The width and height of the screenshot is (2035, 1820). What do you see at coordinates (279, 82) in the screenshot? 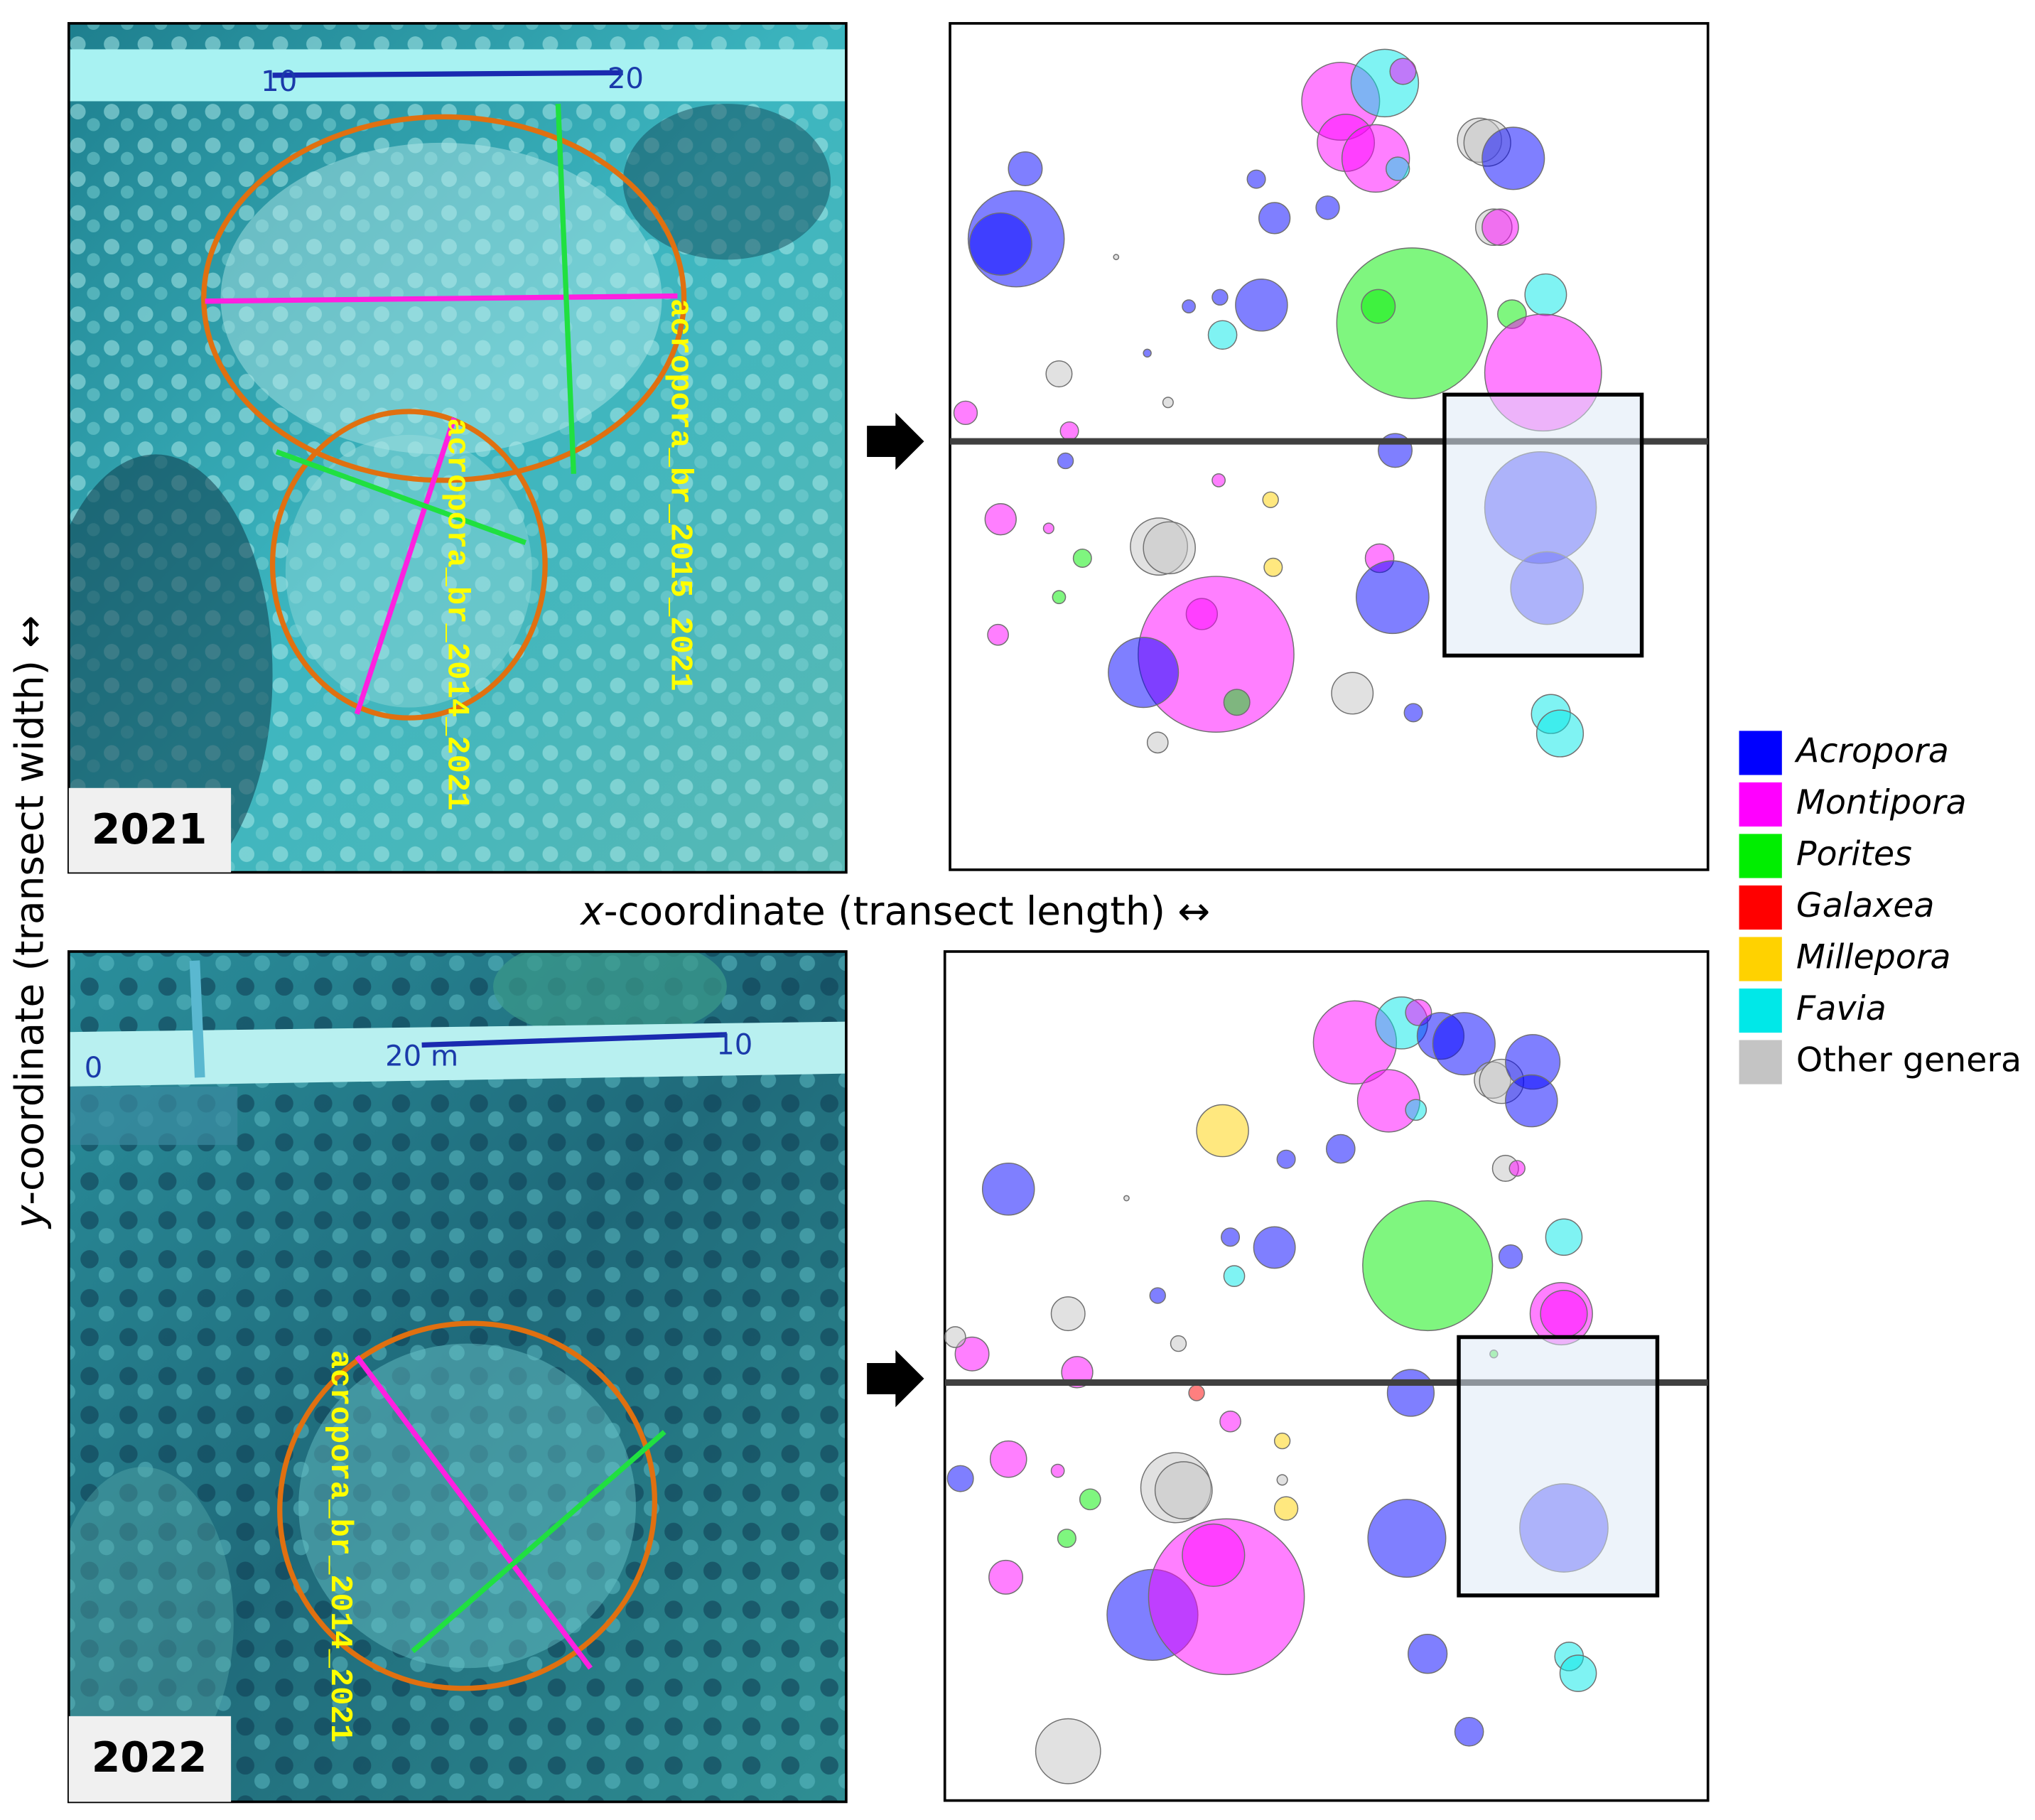
I see `ruler-label: 10` at bounding box center [279, 82].